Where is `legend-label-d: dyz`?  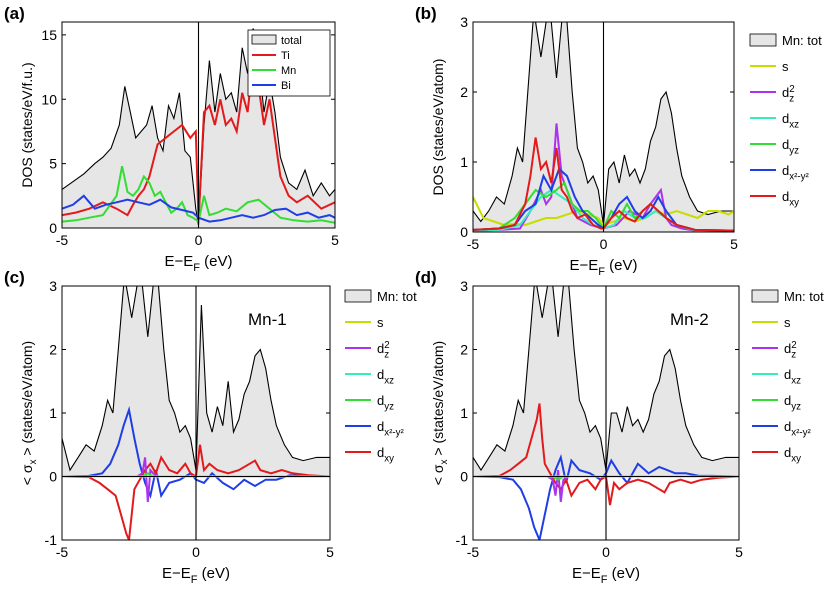 legend-label-d: dyz is located at coordinates (792, 403).